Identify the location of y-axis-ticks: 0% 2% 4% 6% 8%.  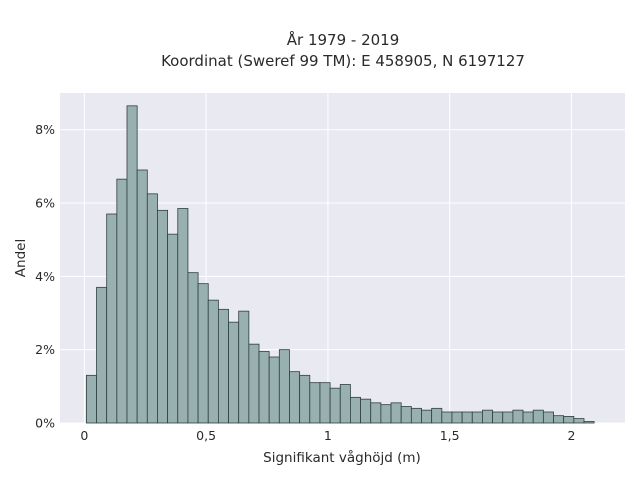
(45, 276).